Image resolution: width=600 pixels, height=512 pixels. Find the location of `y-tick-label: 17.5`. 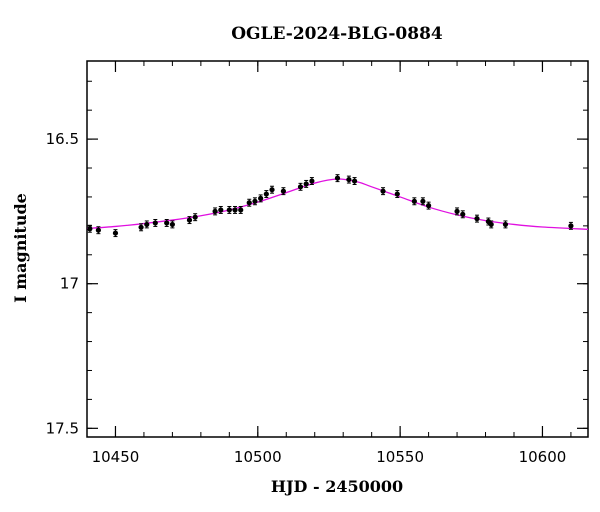

y-tick-label: 17.5 is located at coordinates (62, 428).